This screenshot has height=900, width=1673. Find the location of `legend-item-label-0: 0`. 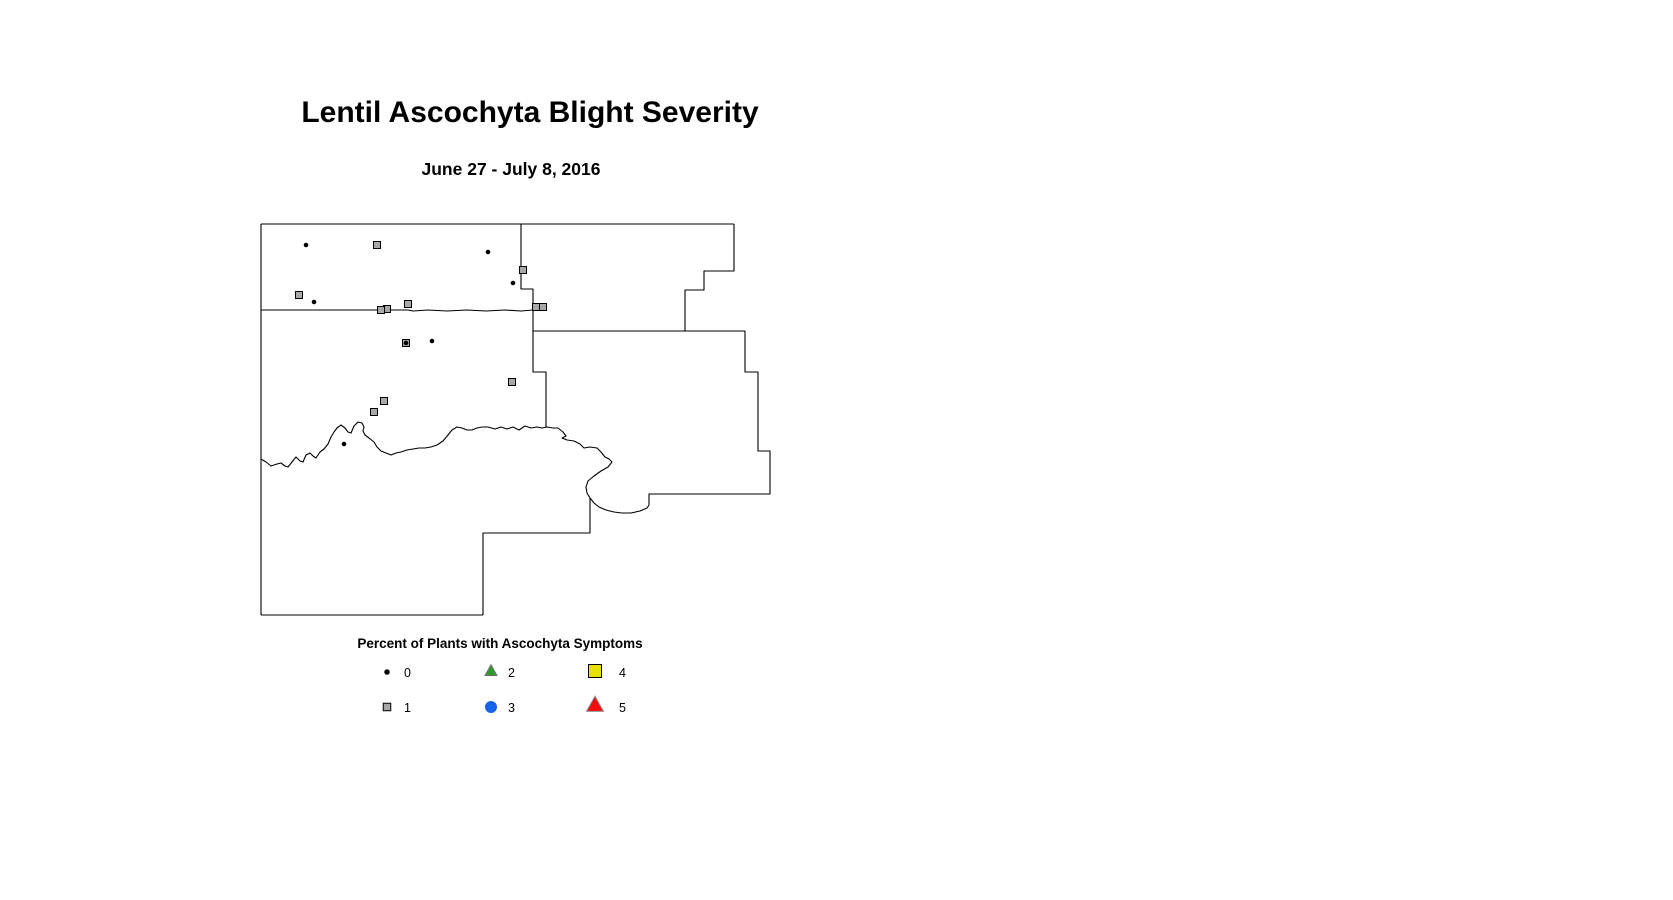

legend-item-label-0: 0 is located at coordinates (407, 673).